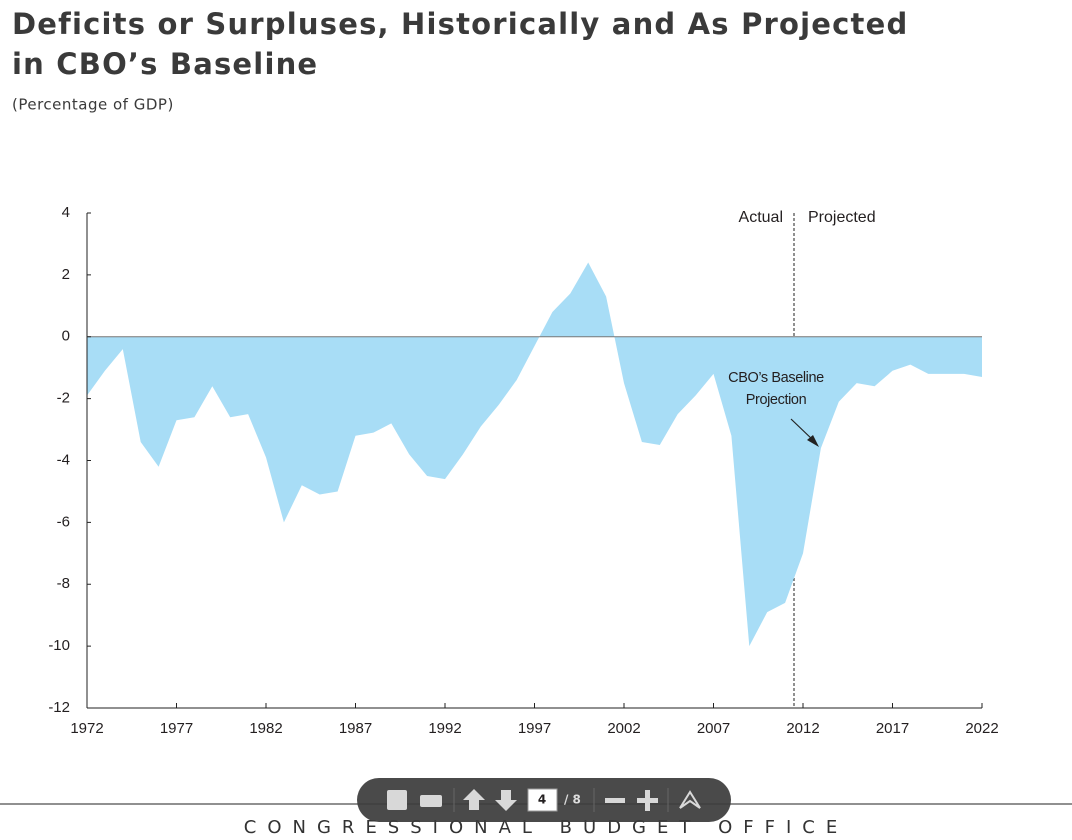  What do you see at coordinates (506, 800) in the screenshot?
I see `next-page-button` at bounding box center [506, 800].